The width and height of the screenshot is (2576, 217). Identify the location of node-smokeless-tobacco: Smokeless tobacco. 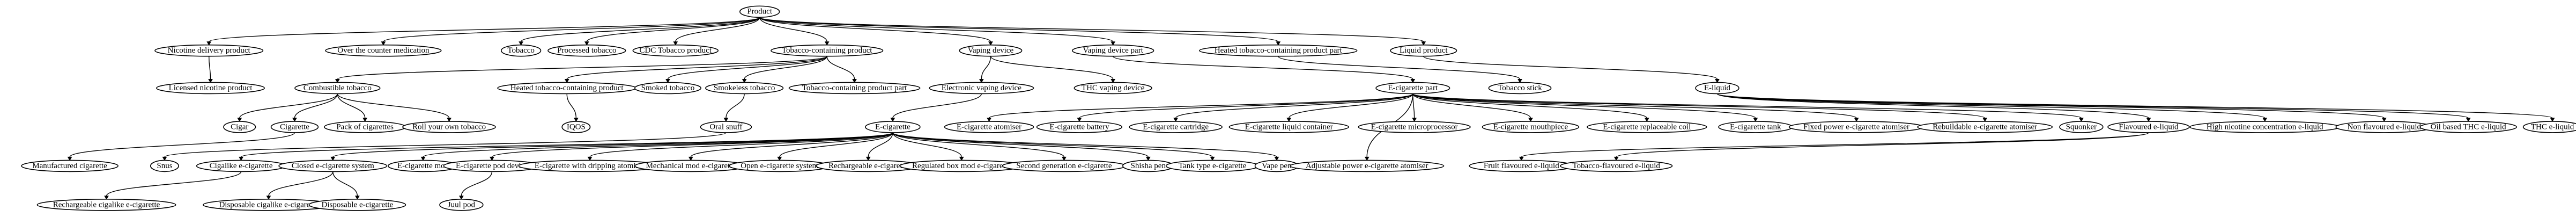
(744, 89).